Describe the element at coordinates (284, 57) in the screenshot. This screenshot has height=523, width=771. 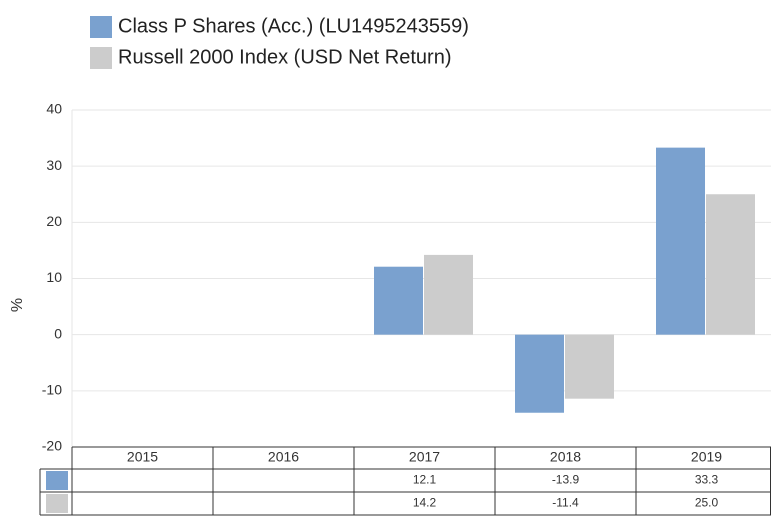
I see `legend-label: Russell 2000 Index (USD Net Return)` at that location.